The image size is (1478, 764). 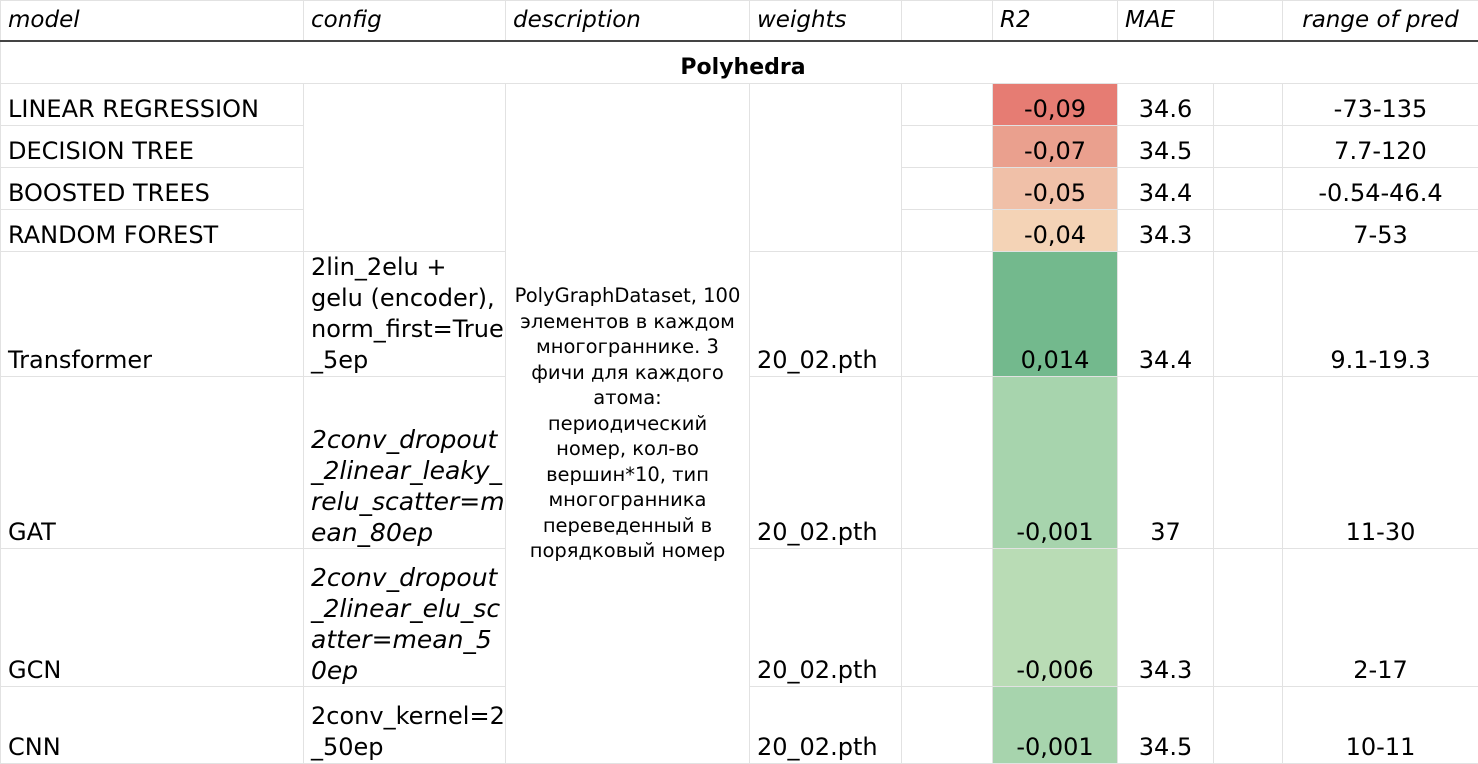 I want to click on cell-mae: 34.6, so click(x=1166, y=105).